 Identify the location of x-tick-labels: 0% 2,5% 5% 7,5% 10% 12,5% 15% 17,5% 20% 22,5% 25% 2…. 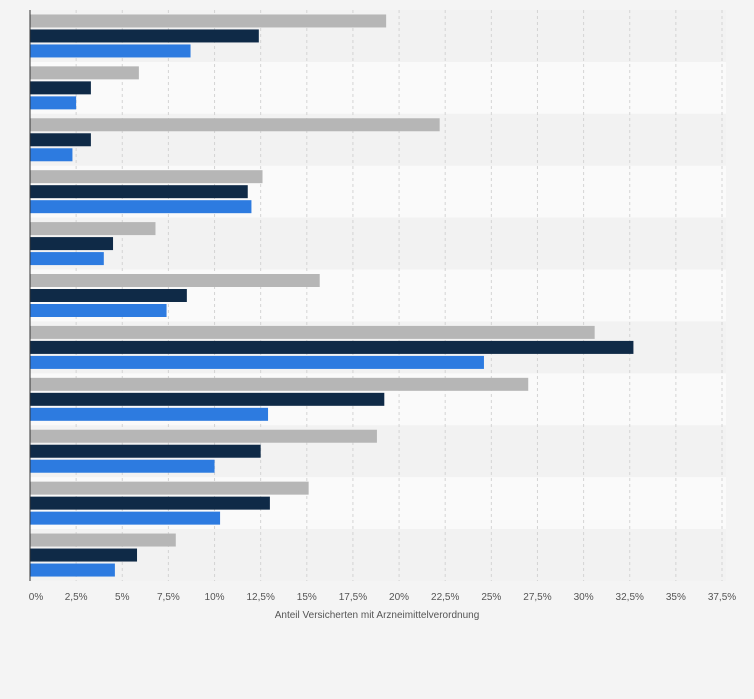
(383, 597).